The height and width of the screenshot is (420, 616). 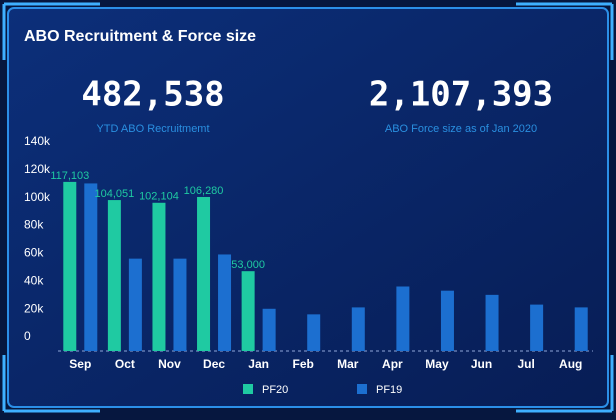 What do you see at coordinates (389, 390) in the screenshot?
I see `legend-label: PF19` at bounding box center [389, 390].